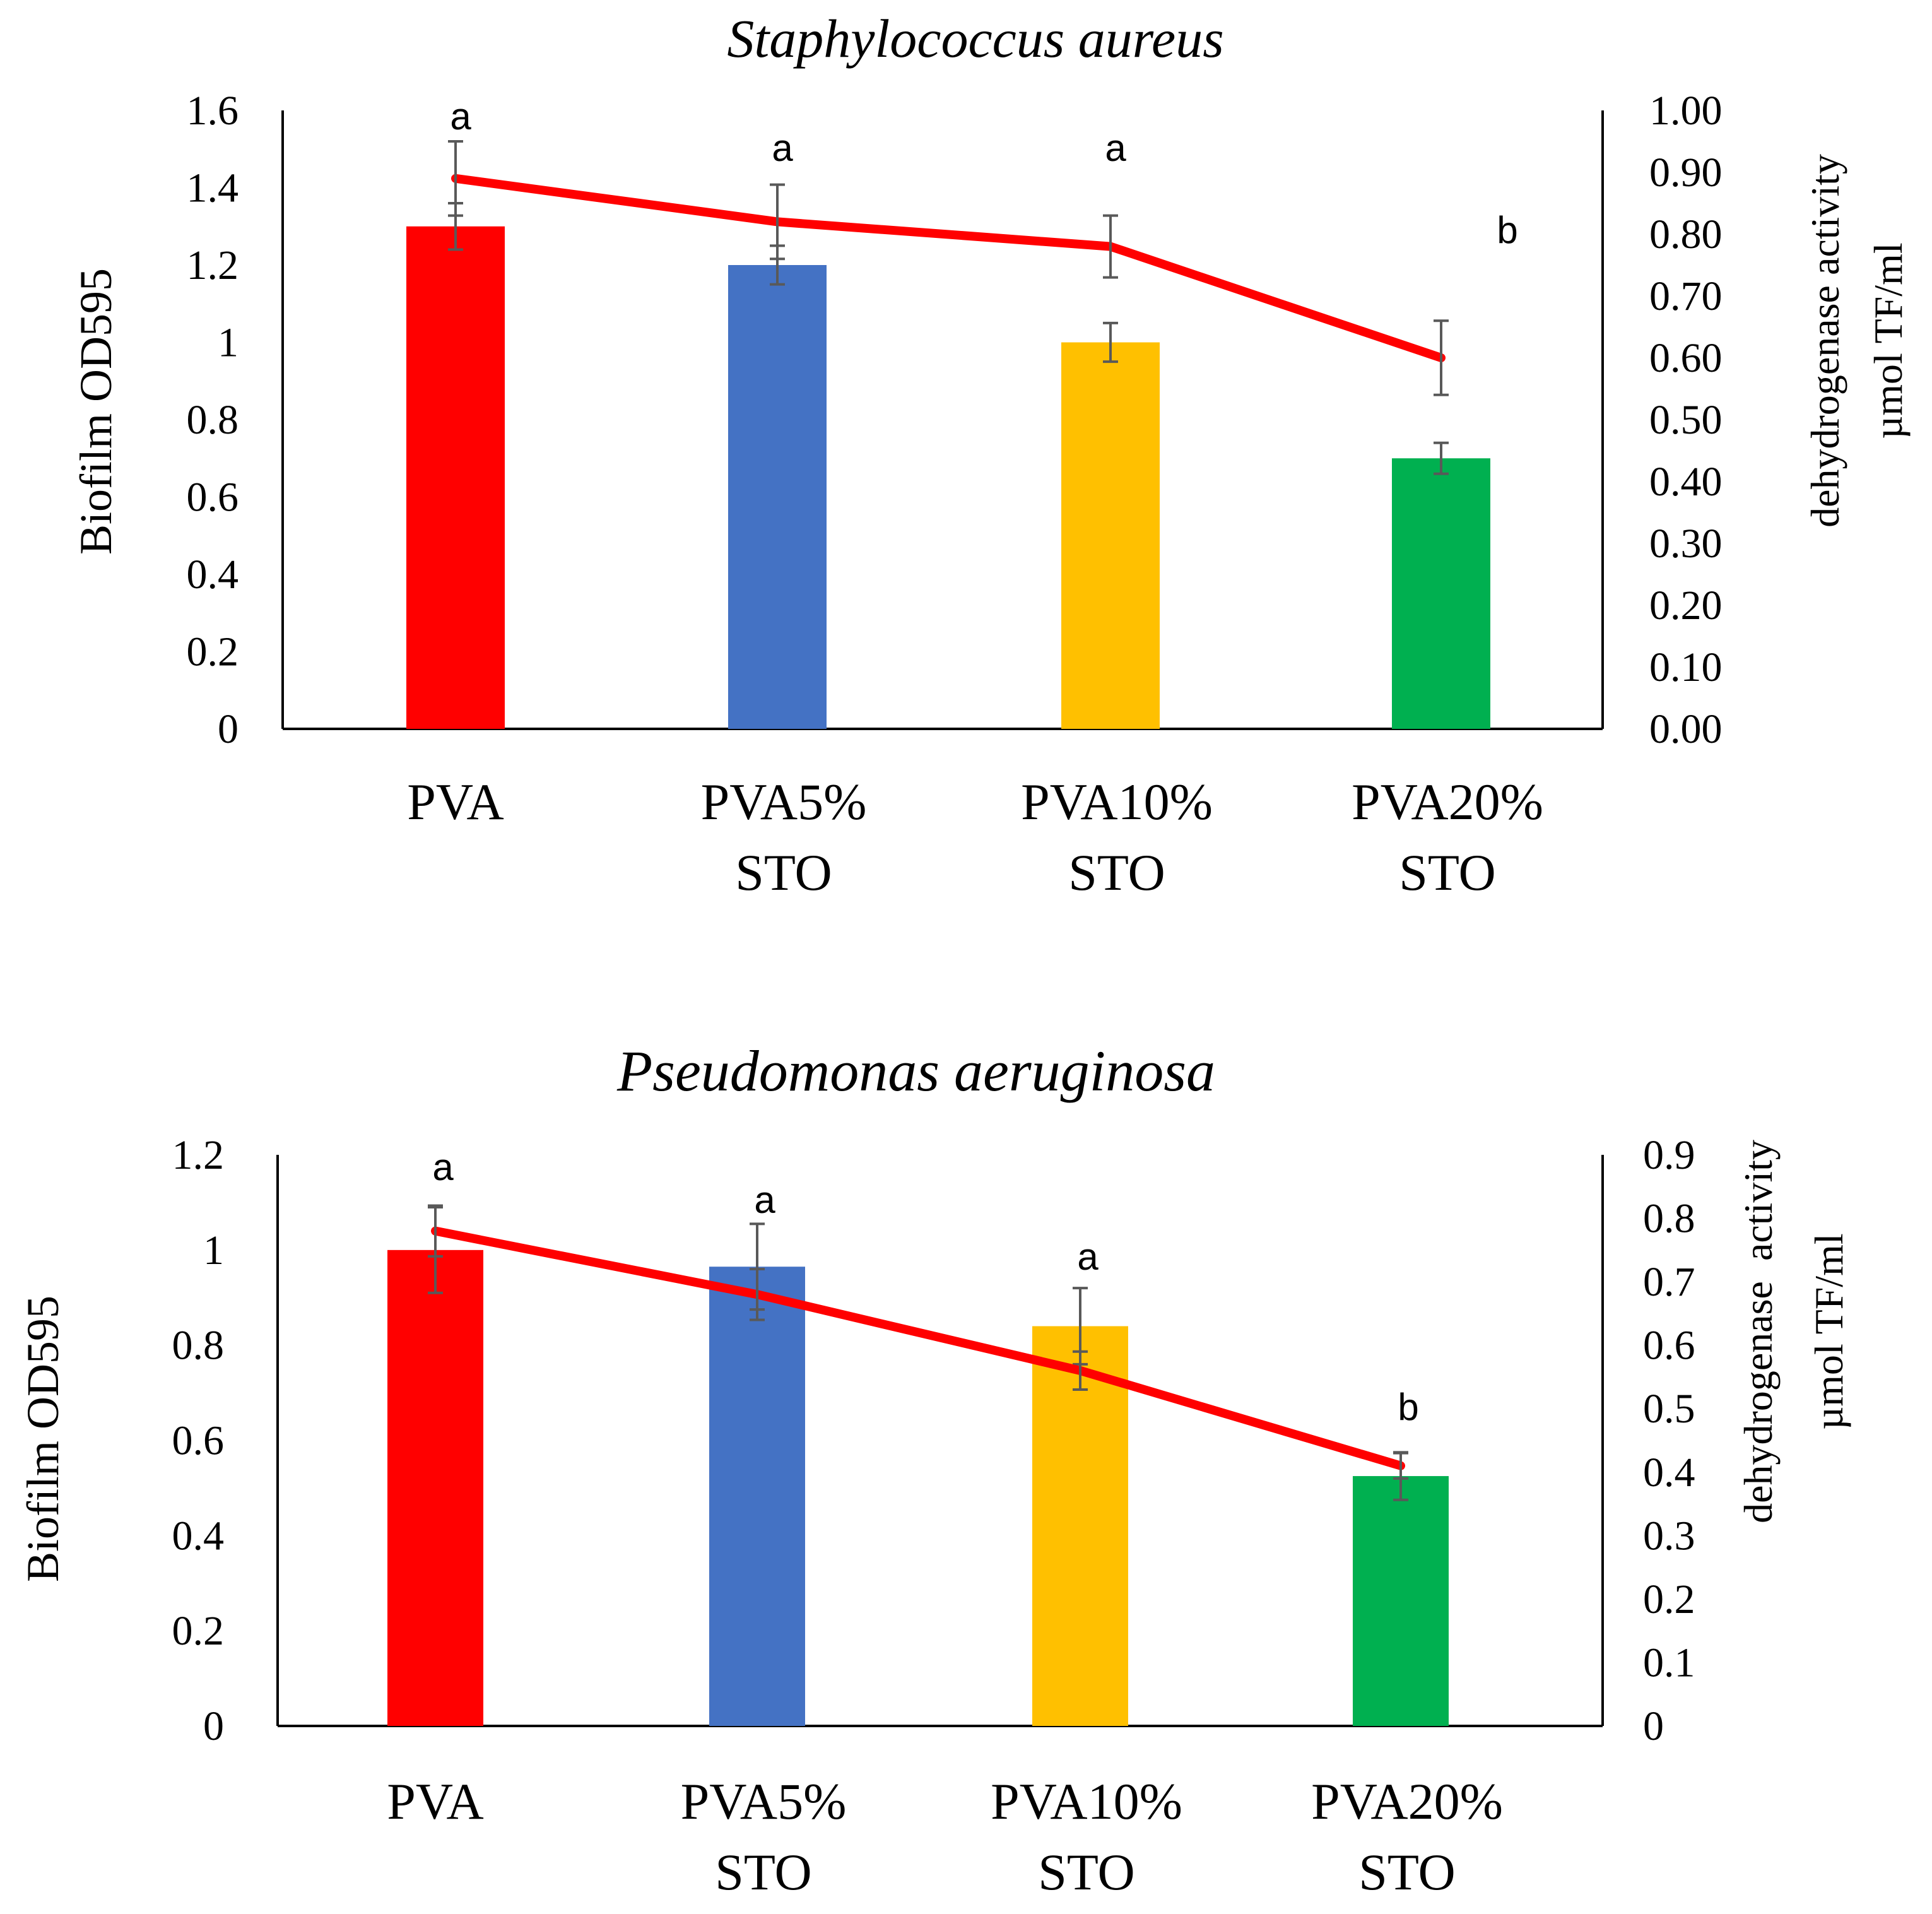 The height and width of the screenshot is (1914, 1932). I want to click on y-tick-label-right: 0.9, so click(1669, 1155).